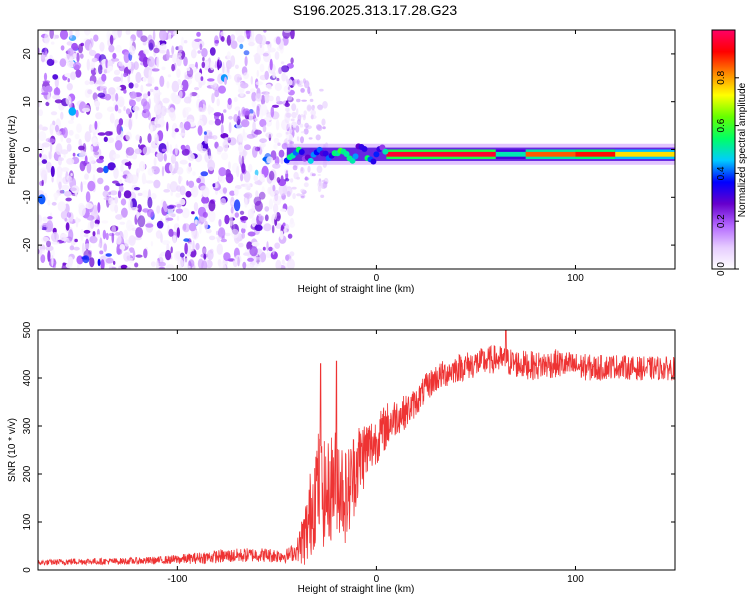  I want to click on ridge-segment-core, so click(441, 154).